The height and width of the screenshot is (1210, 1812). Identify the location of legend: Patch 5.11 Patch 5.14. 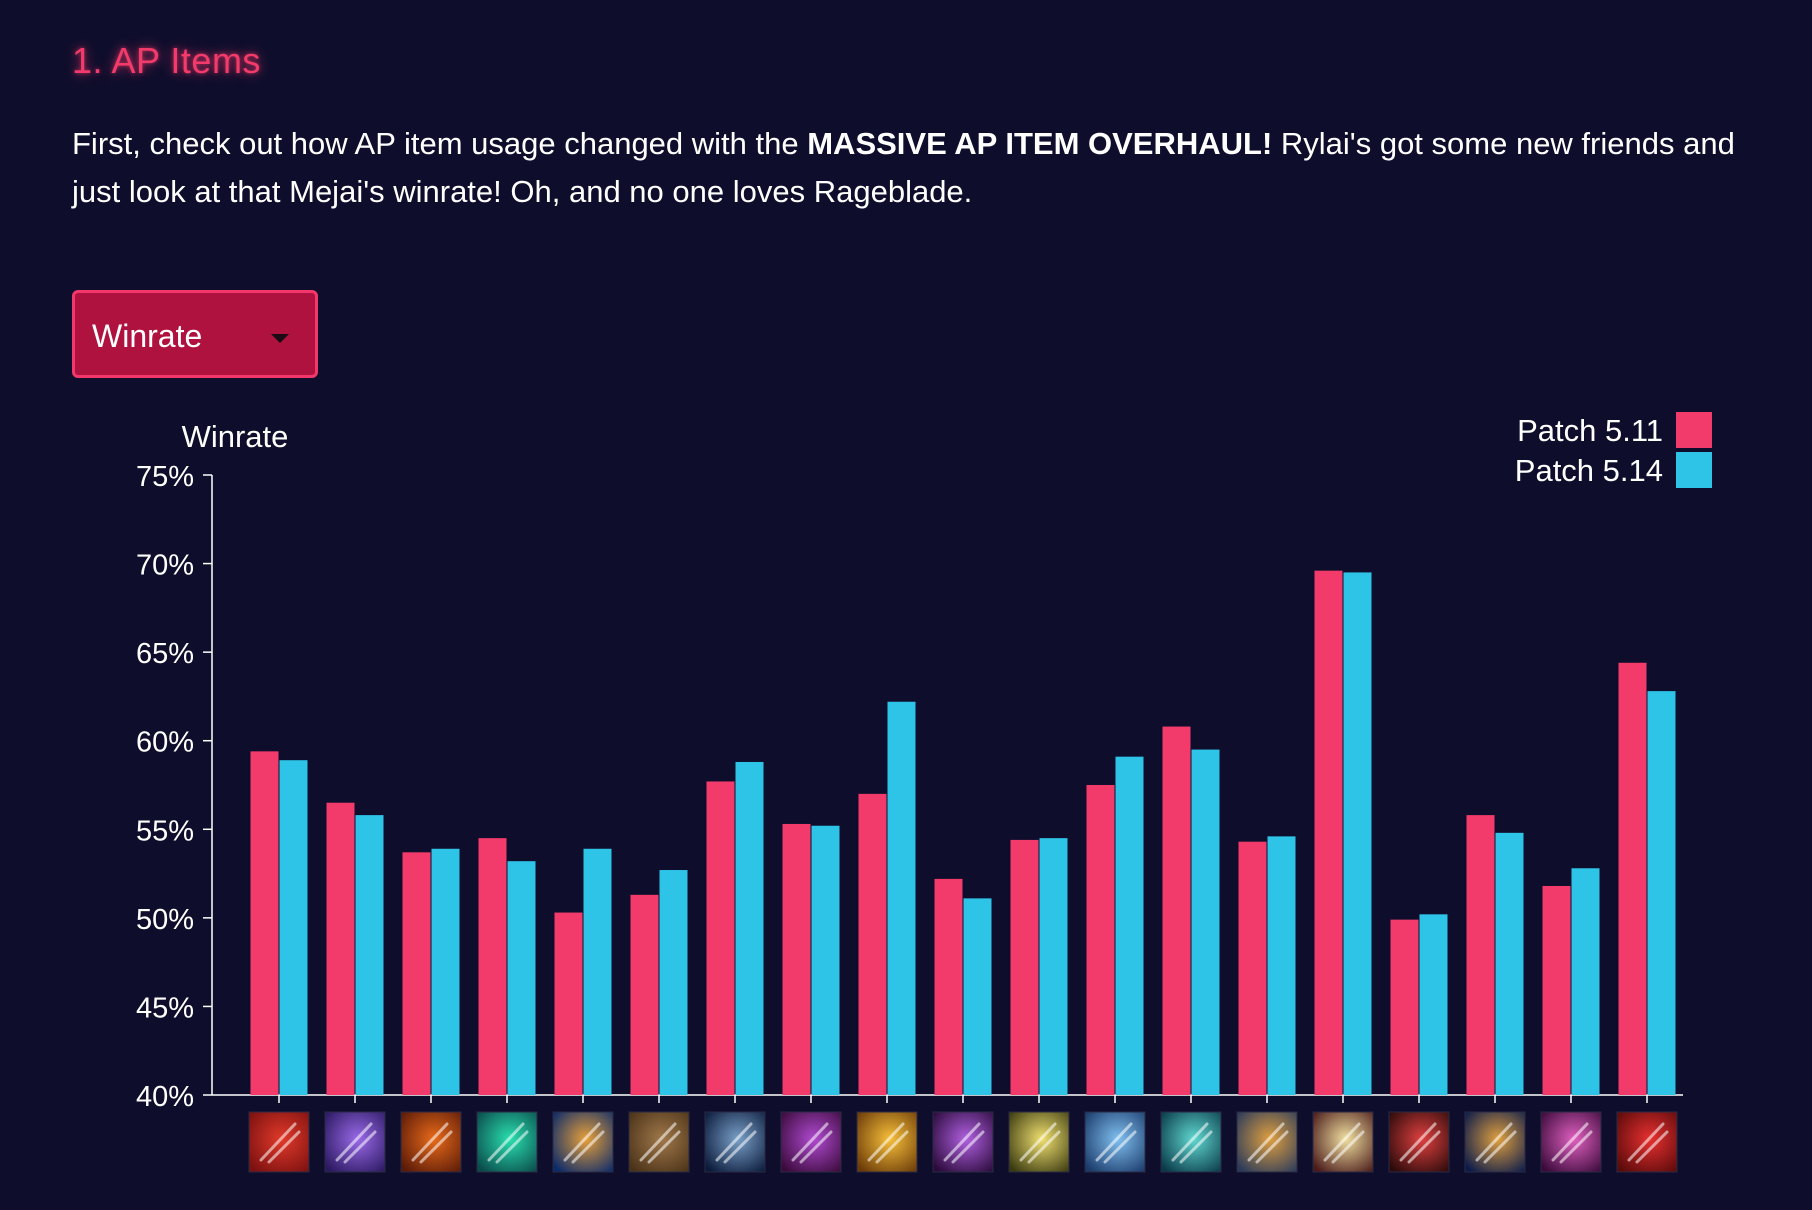
(1613, 450).